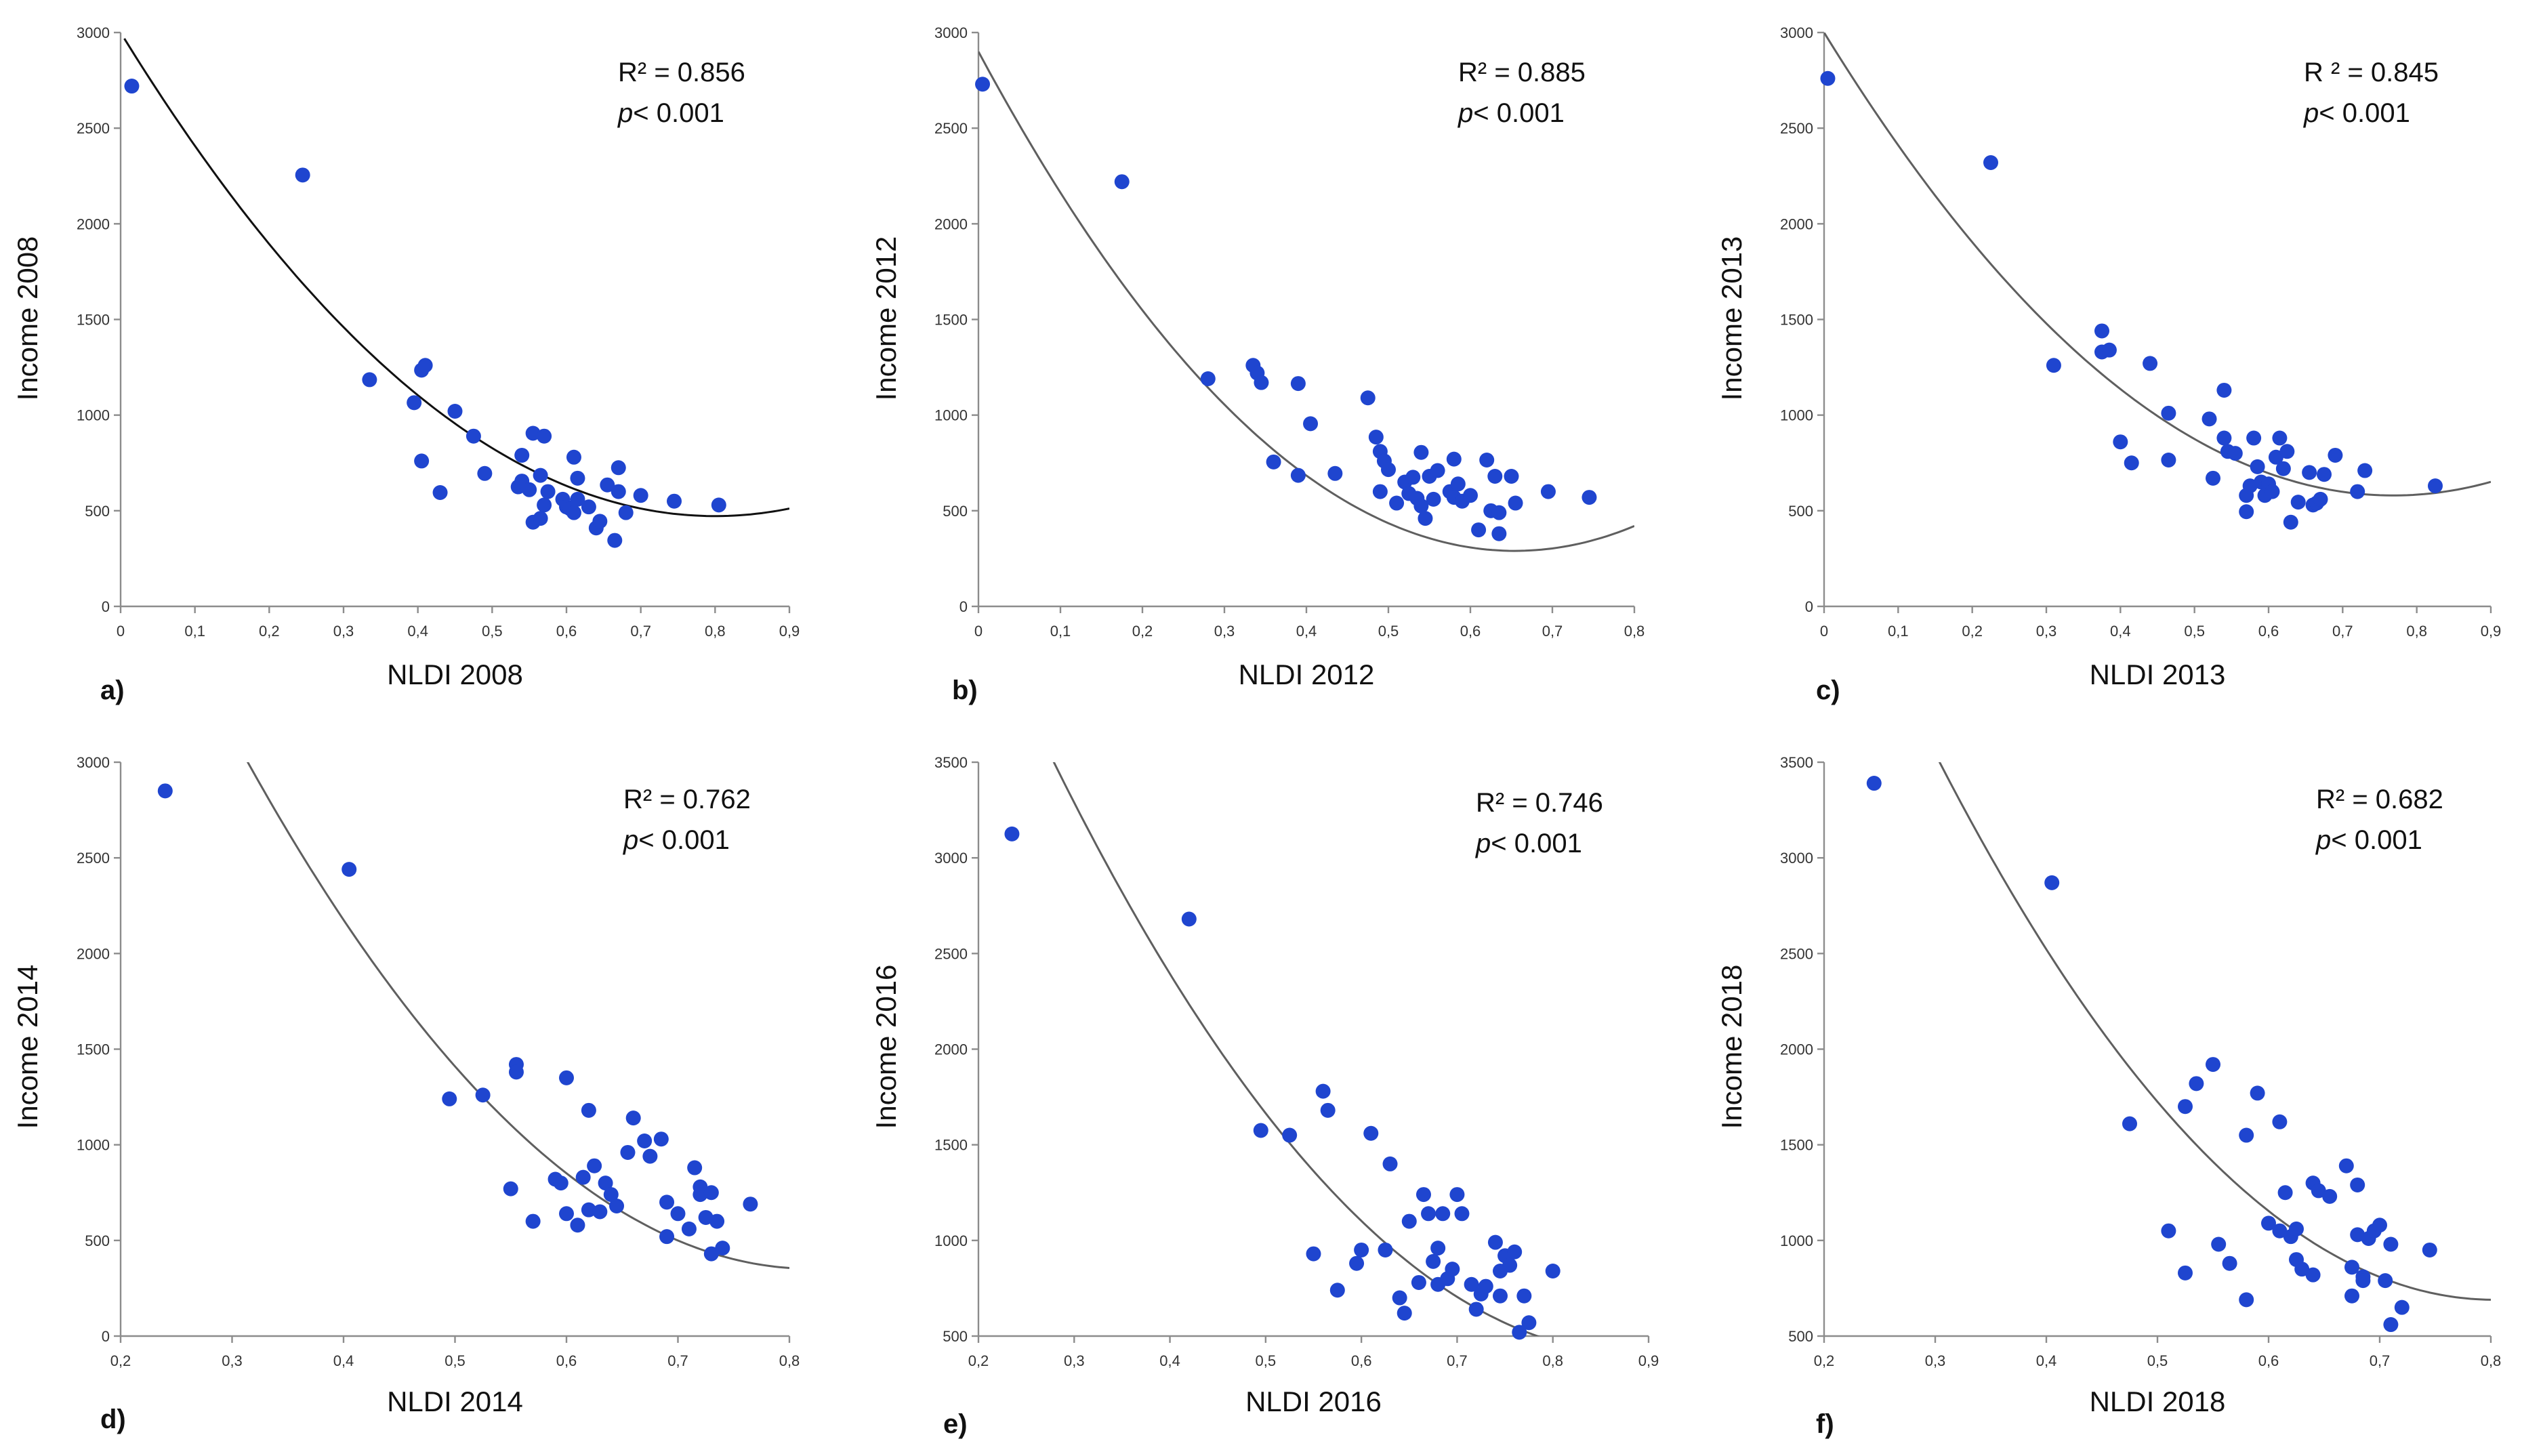  I want to click on y-tick-label: 1500, so click(93, 1049).